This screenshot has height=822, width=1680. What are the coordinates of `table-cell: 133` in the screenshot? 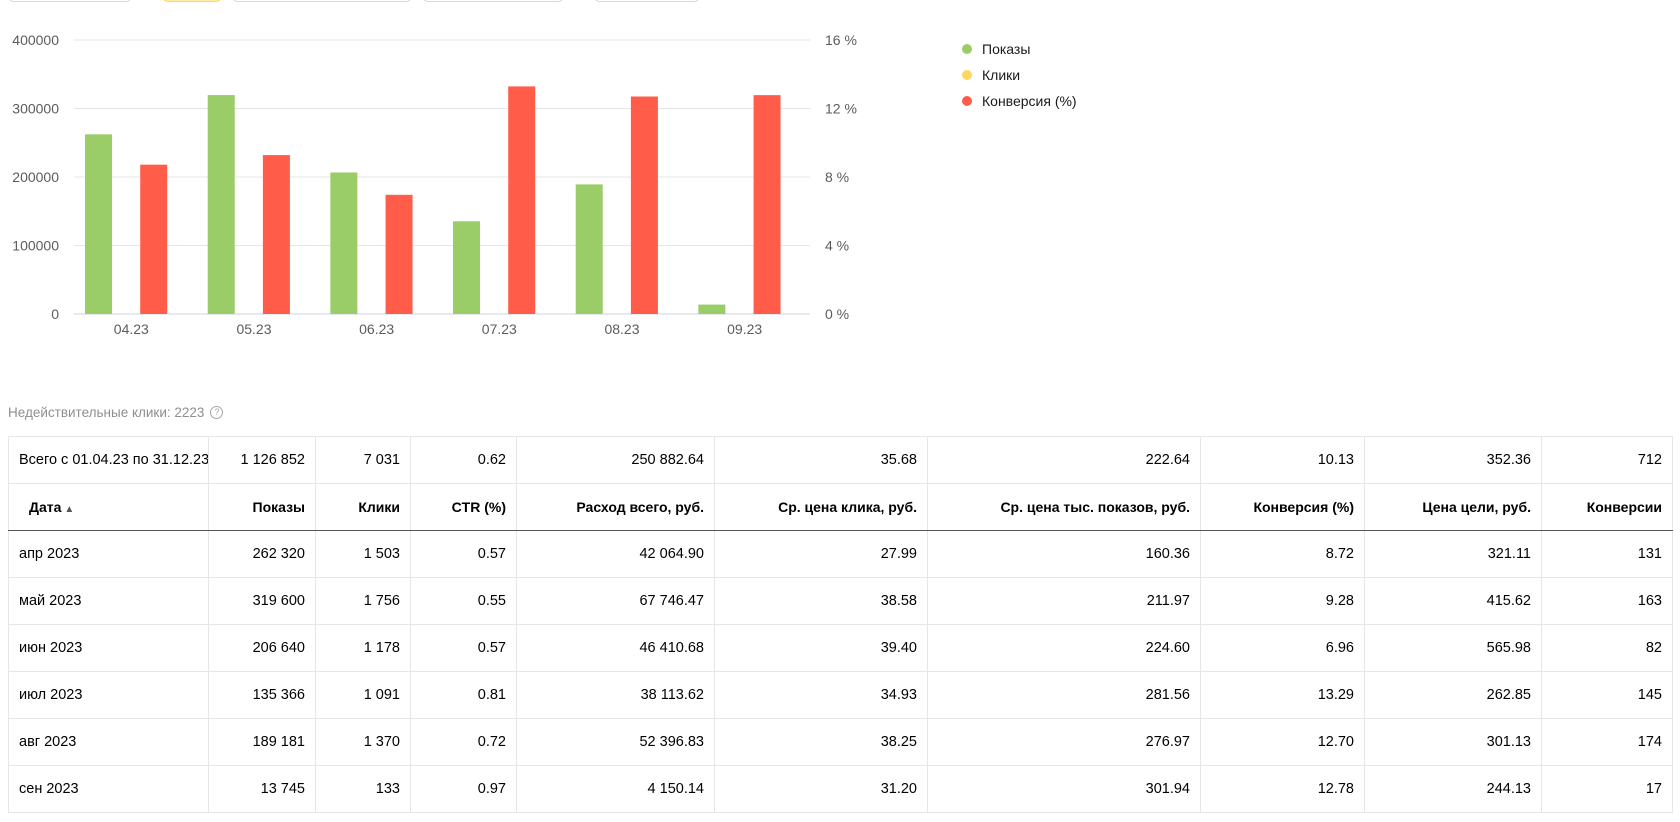 It's located at (363, 789).